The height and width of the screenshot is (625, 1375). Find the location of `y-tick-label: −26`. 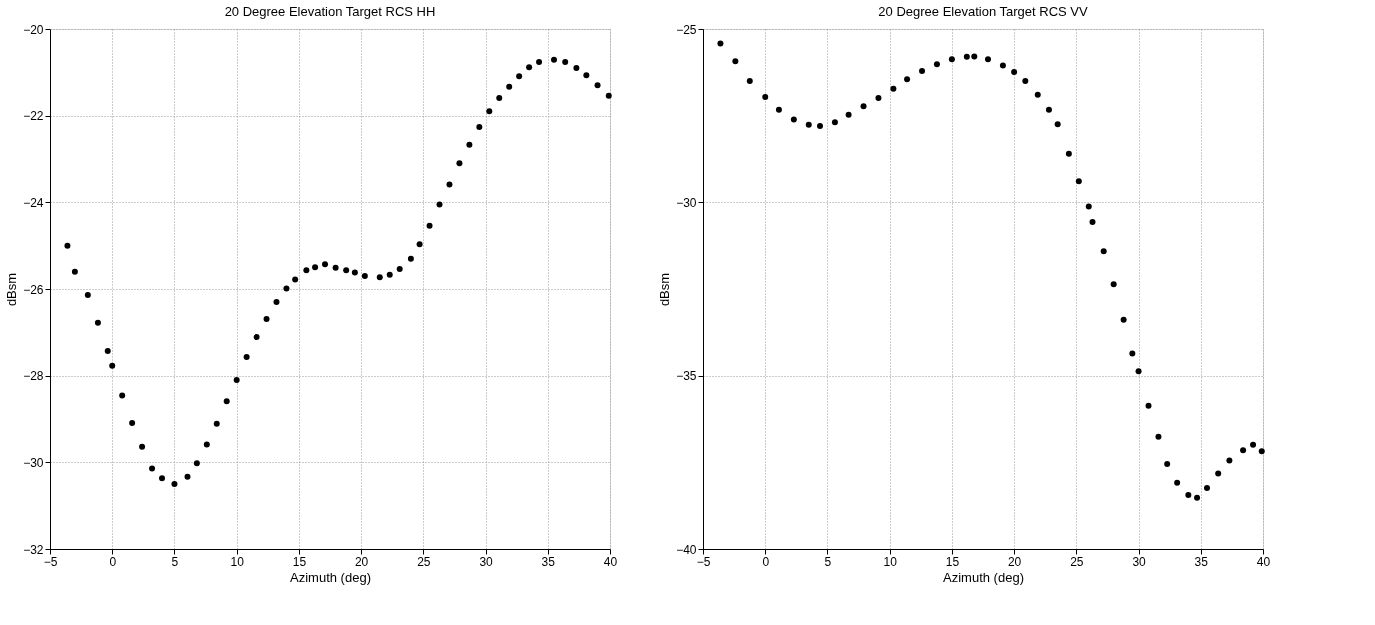

y-tick-label: −26 is located at coordinates (33, 289).